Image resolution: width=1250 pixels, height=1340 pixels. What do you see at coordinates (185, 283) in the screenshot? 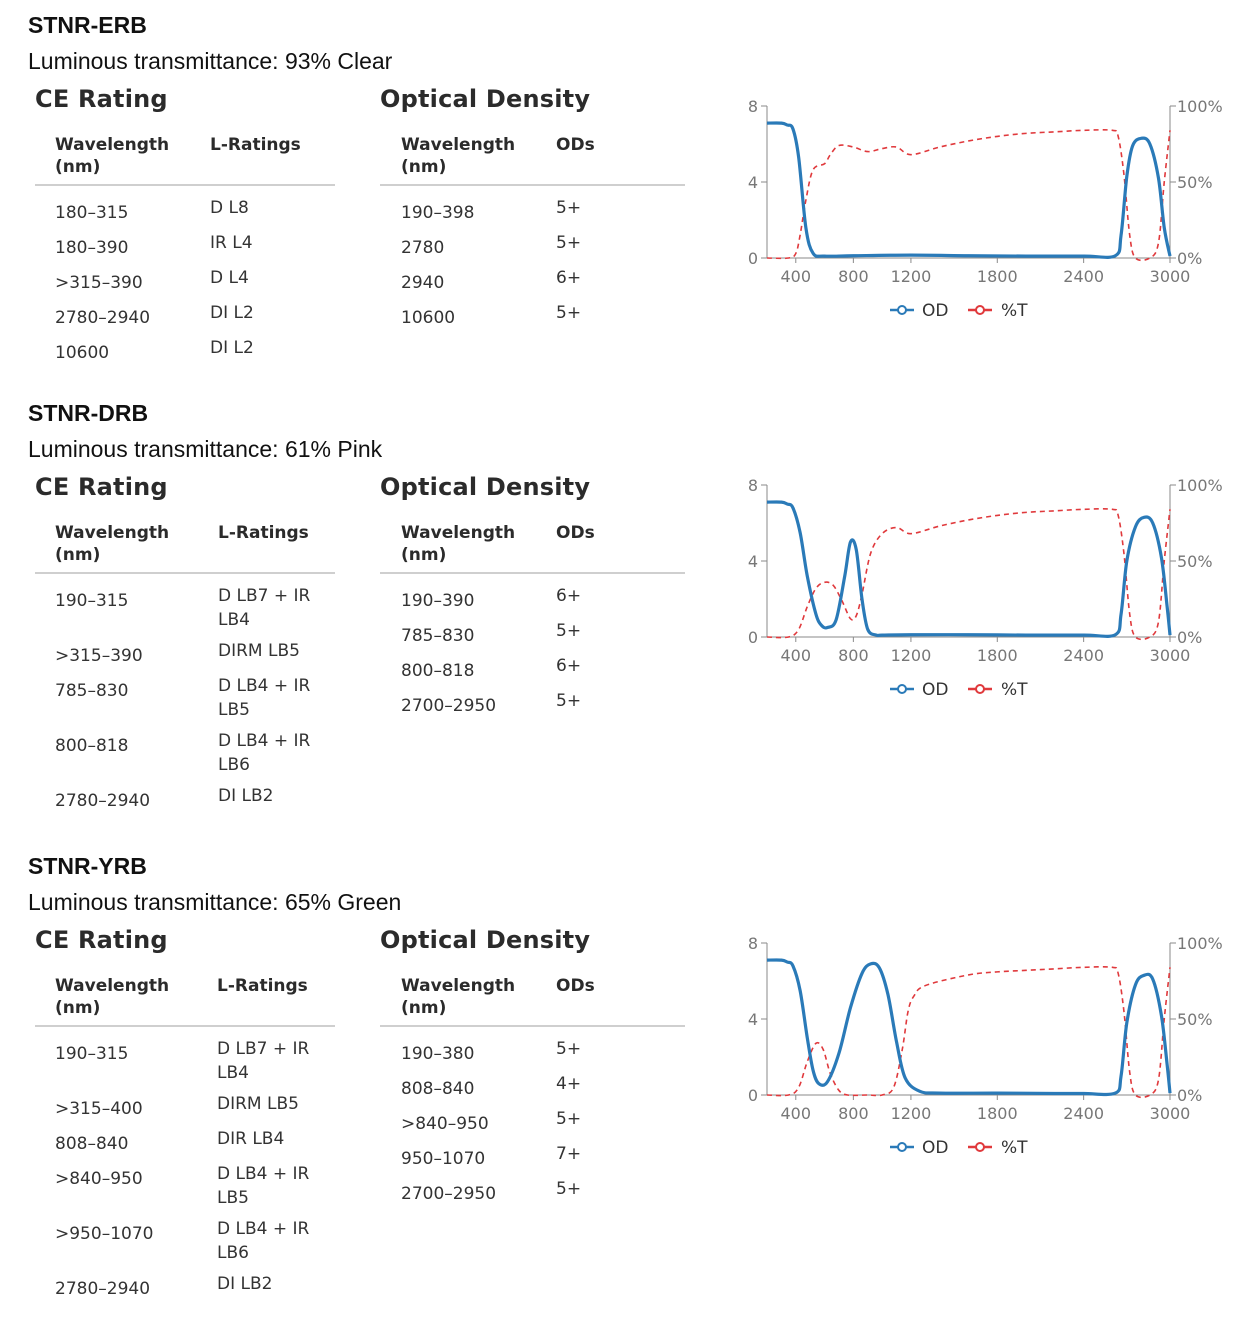
I see `table-row: >315–390 D L4` at bounding box center [185, 283].